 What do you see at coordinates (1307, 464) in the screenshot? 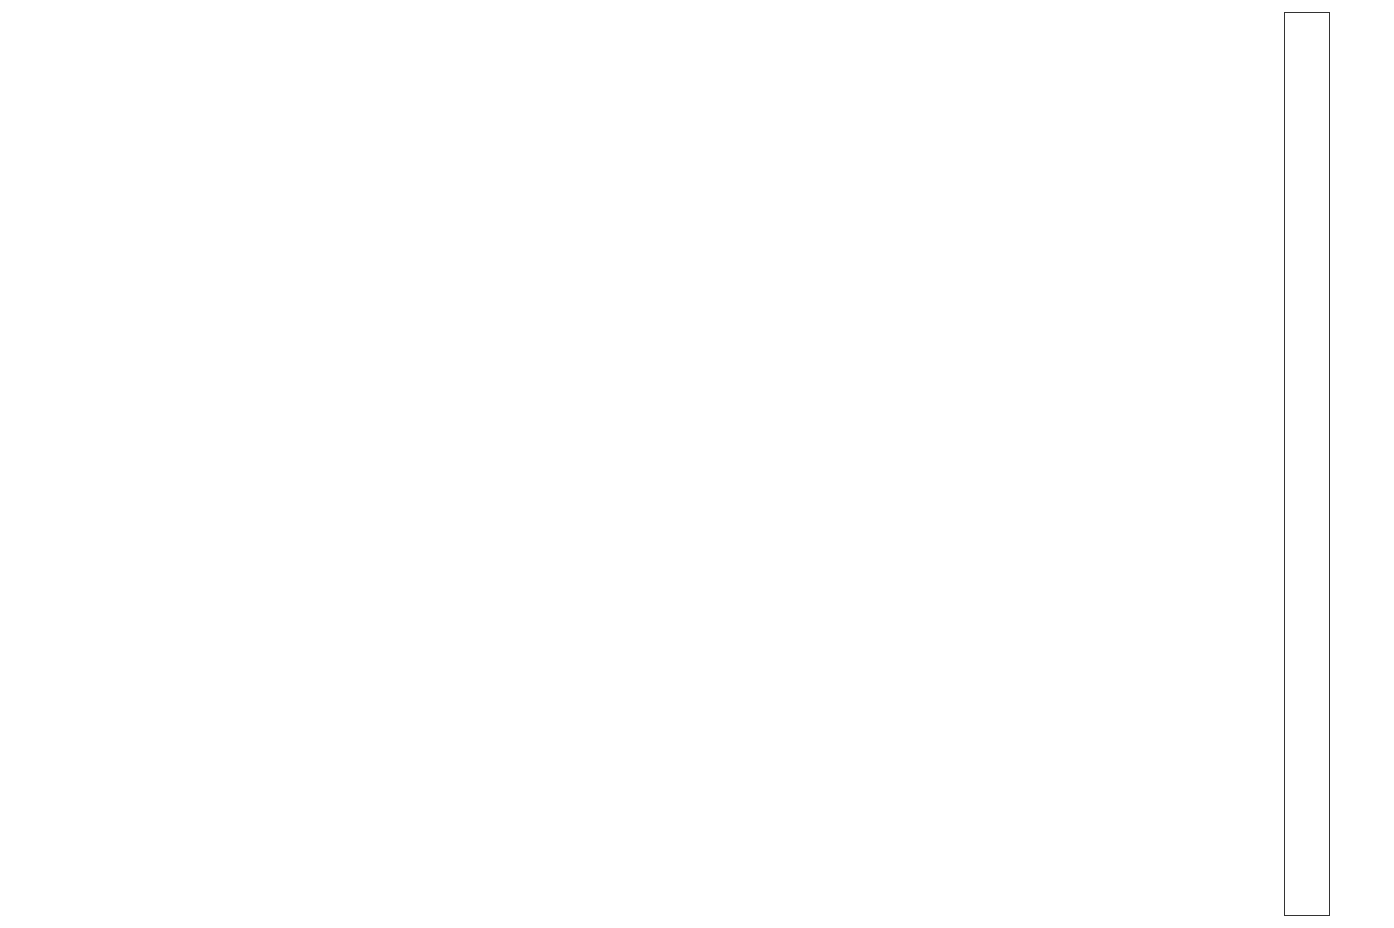
I see `colorbar` at bounding box center [1307, 464].